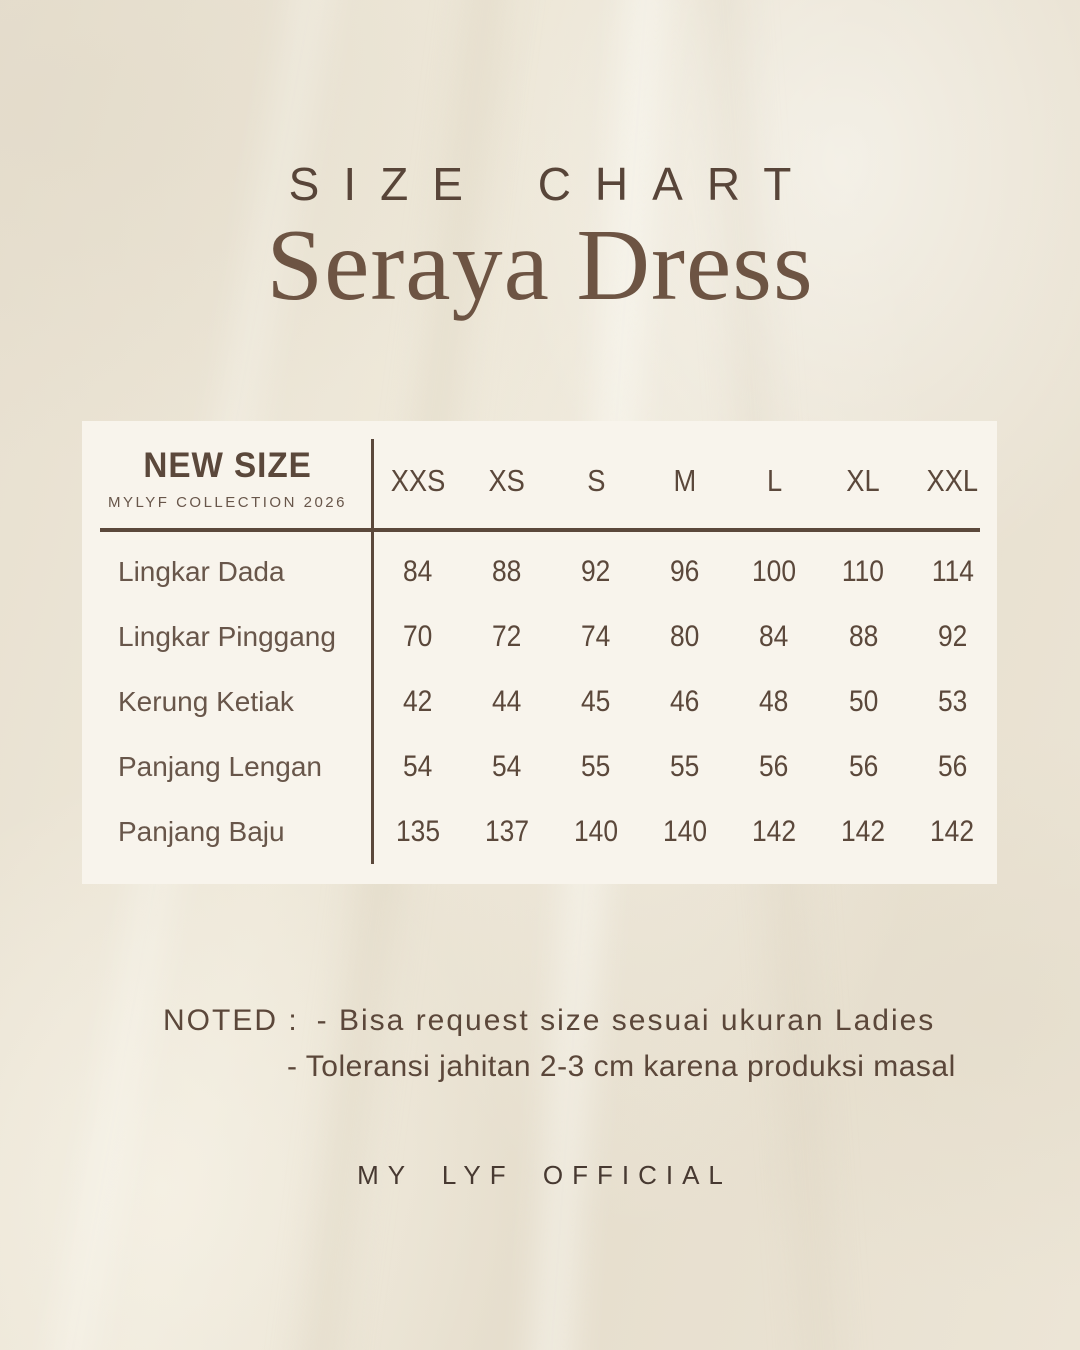 The height and width of the screenshot is (1350, 1080). What do you see at coordinates (685, 480) in the screenshot?
I see `size-column-header: M` at bounding box center [685, 480].